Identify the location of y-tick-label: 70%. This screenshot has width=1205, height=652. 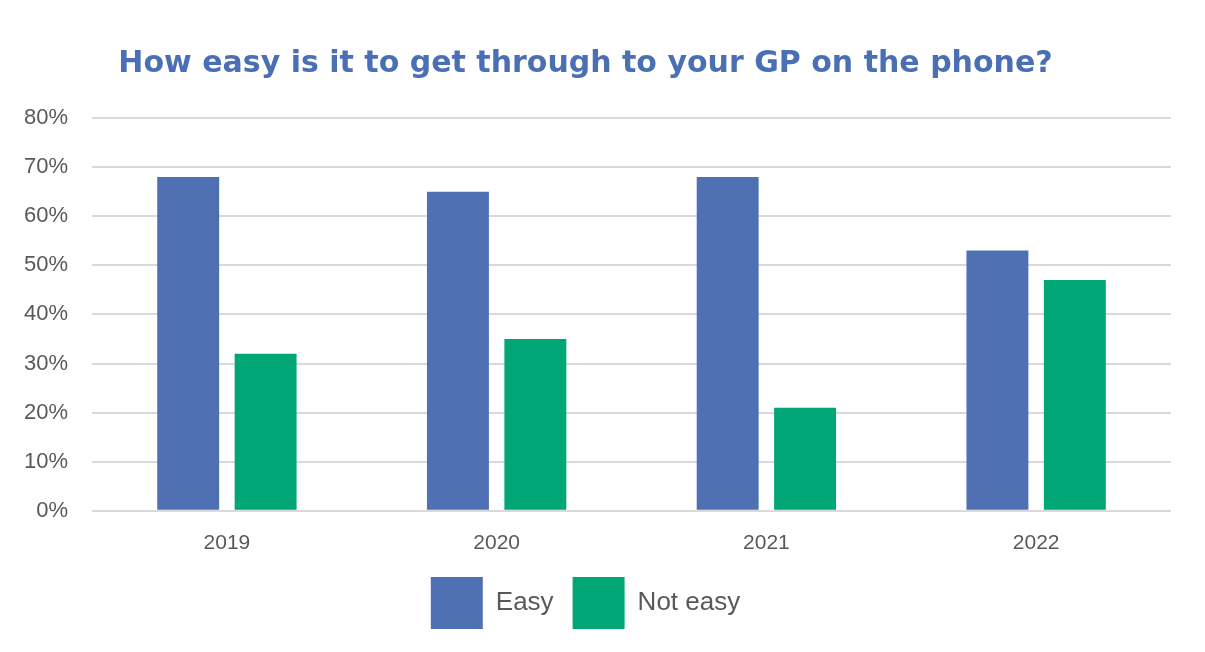
(46, 166).